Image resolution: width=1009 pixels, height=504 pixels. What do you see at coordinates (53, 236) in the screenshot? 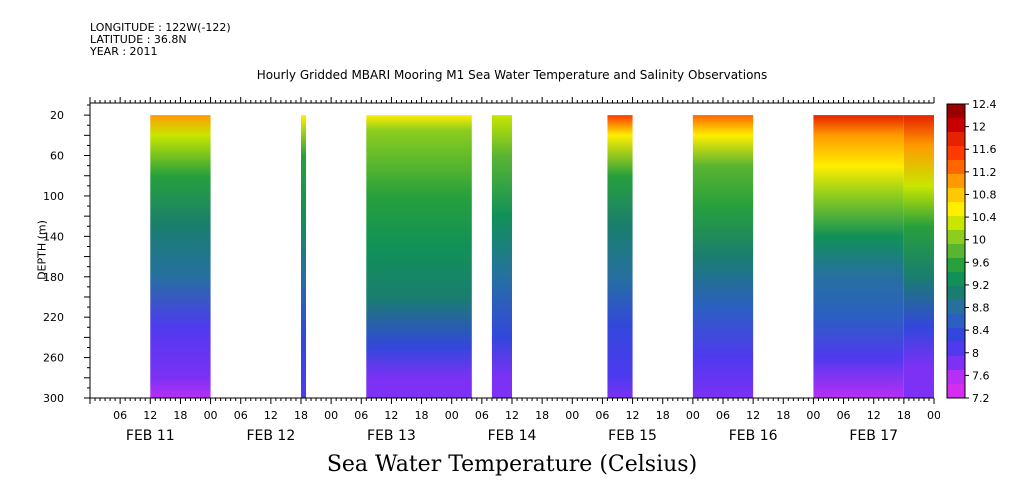
I see `y-tick-label: 140` at bounding box center [53, 236].